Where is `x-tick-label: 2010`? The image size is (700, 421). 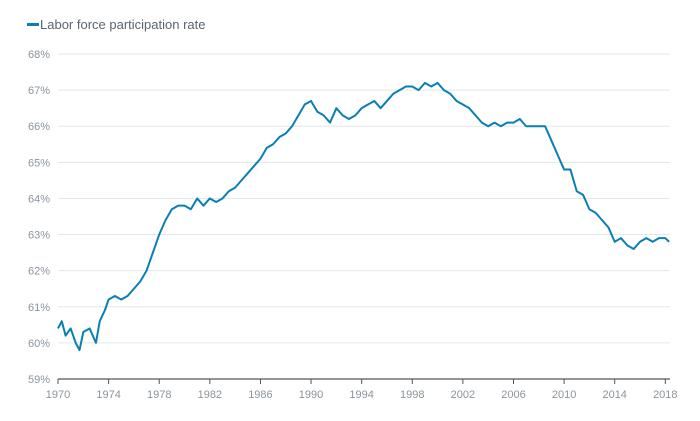 x-tick-label: 2010 is located at coordinates (564, 395).